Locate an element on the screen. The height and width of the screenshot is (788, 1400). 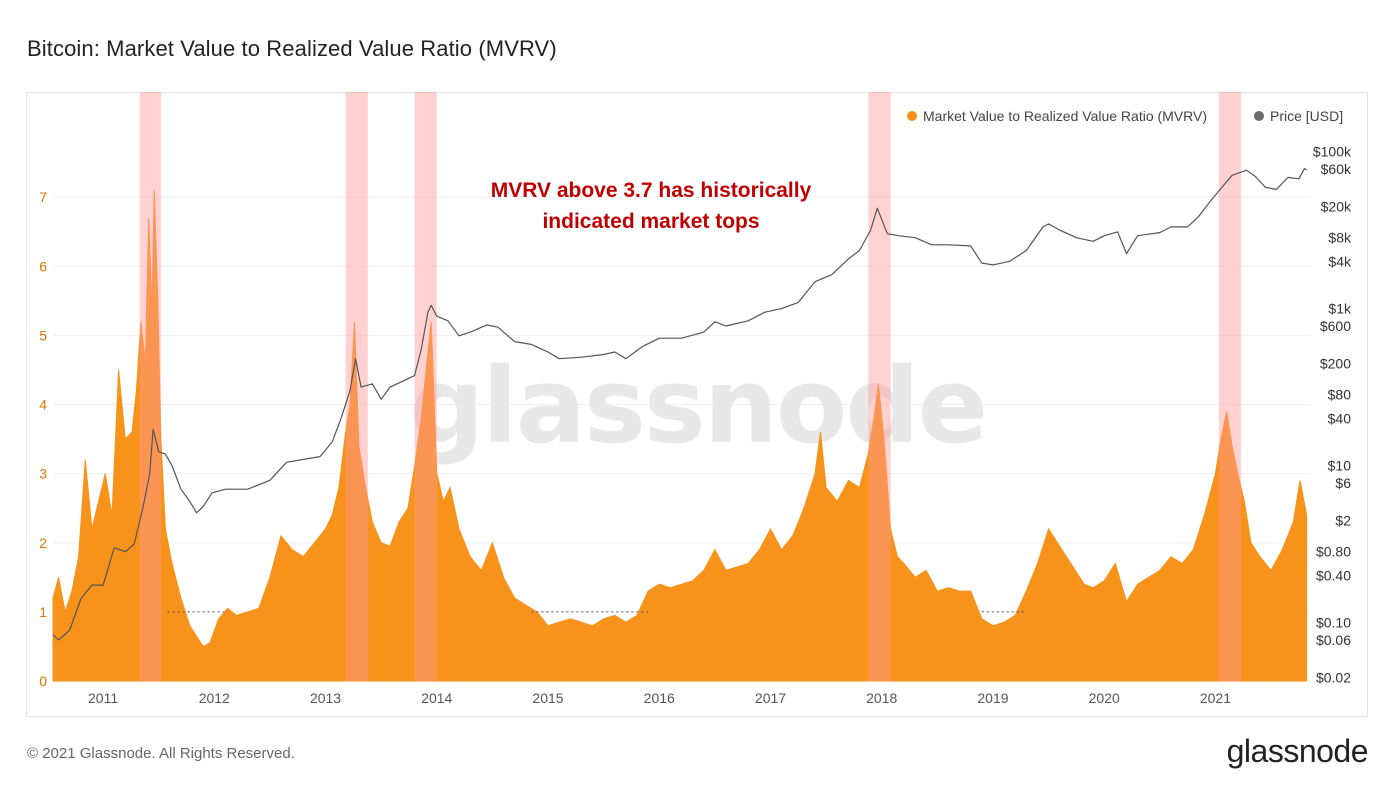
right-tick-label: $6 is located at coordinates (1343, 483).